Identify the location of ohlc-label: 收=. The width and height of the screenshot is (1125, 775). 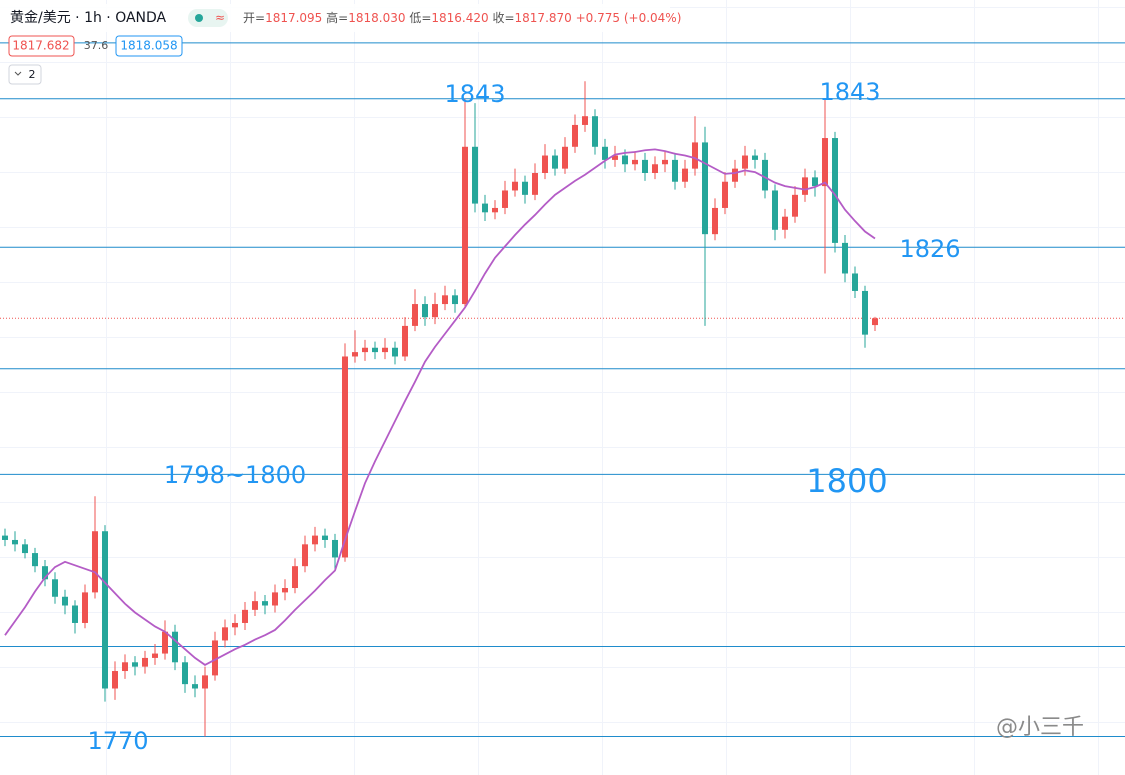
(503, 18).